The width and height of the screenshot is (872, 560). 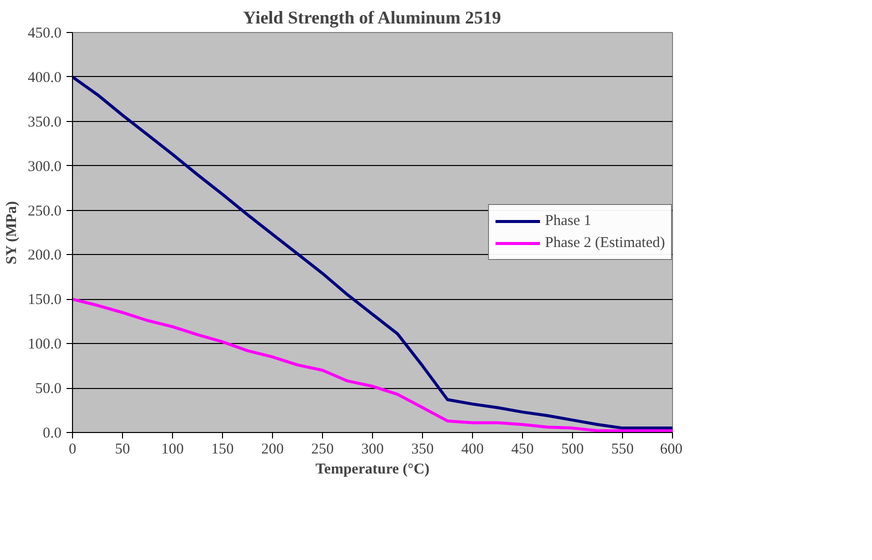 I want to click on chart-title: Yield Strength of Aluminum 2519, so click(x=372, y=18).